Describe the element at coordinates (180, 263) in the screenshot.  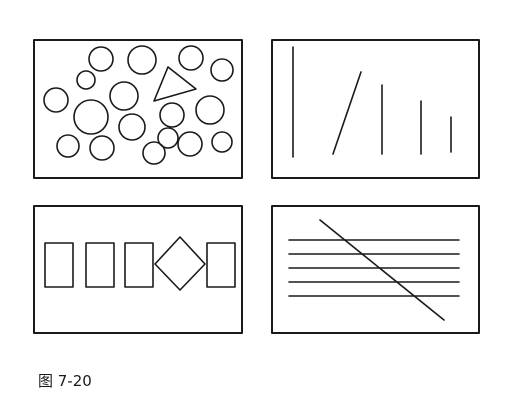
I see `diamond` at that location.